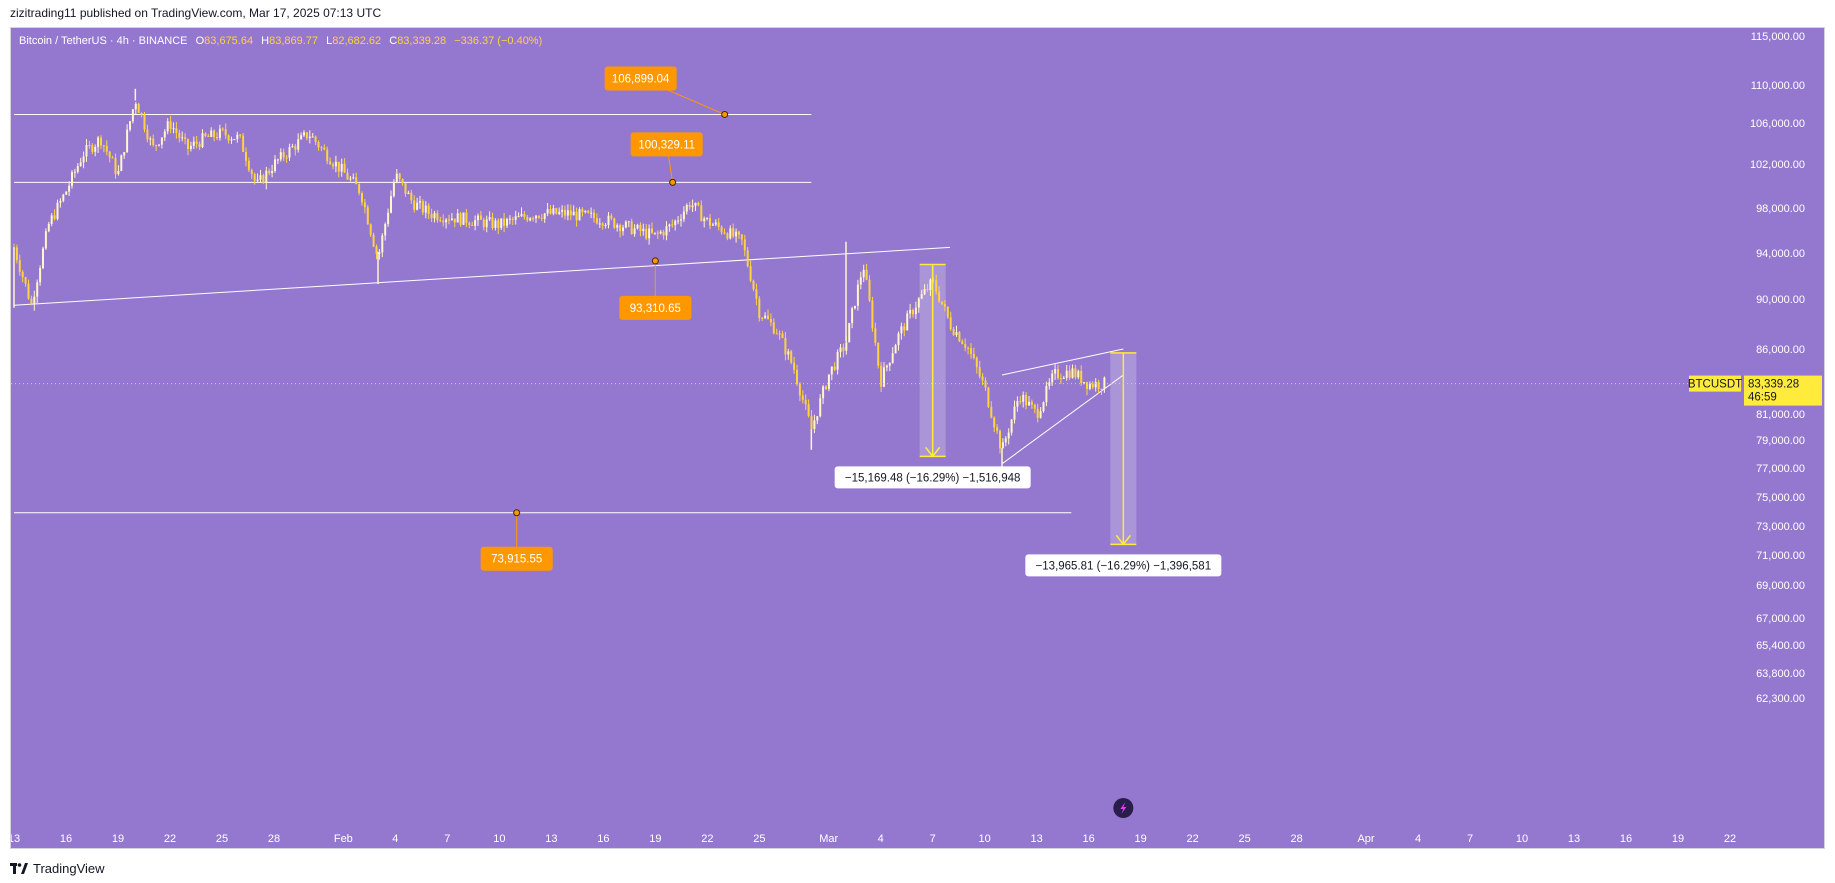 The image size is (1835, 883). What do you see at coordinates (482, 276) in the screenshot?
I see `trendline` at bounding box center [482, 276].